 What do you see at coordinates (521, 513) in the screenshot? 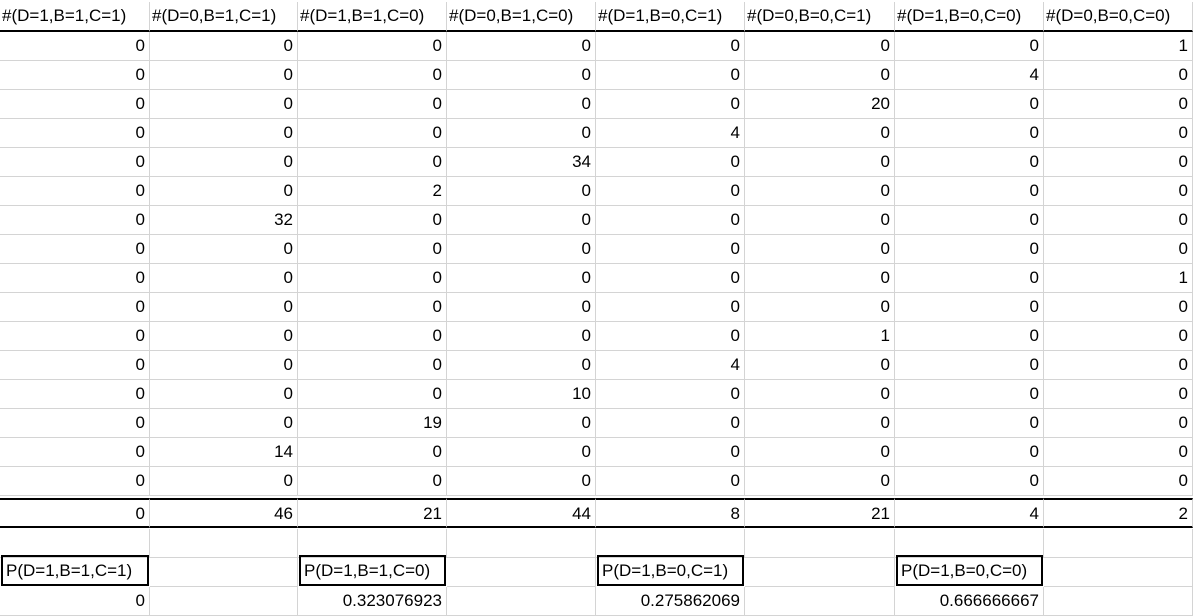
I see `total-cell: 44` at bounding box center [521, 513].